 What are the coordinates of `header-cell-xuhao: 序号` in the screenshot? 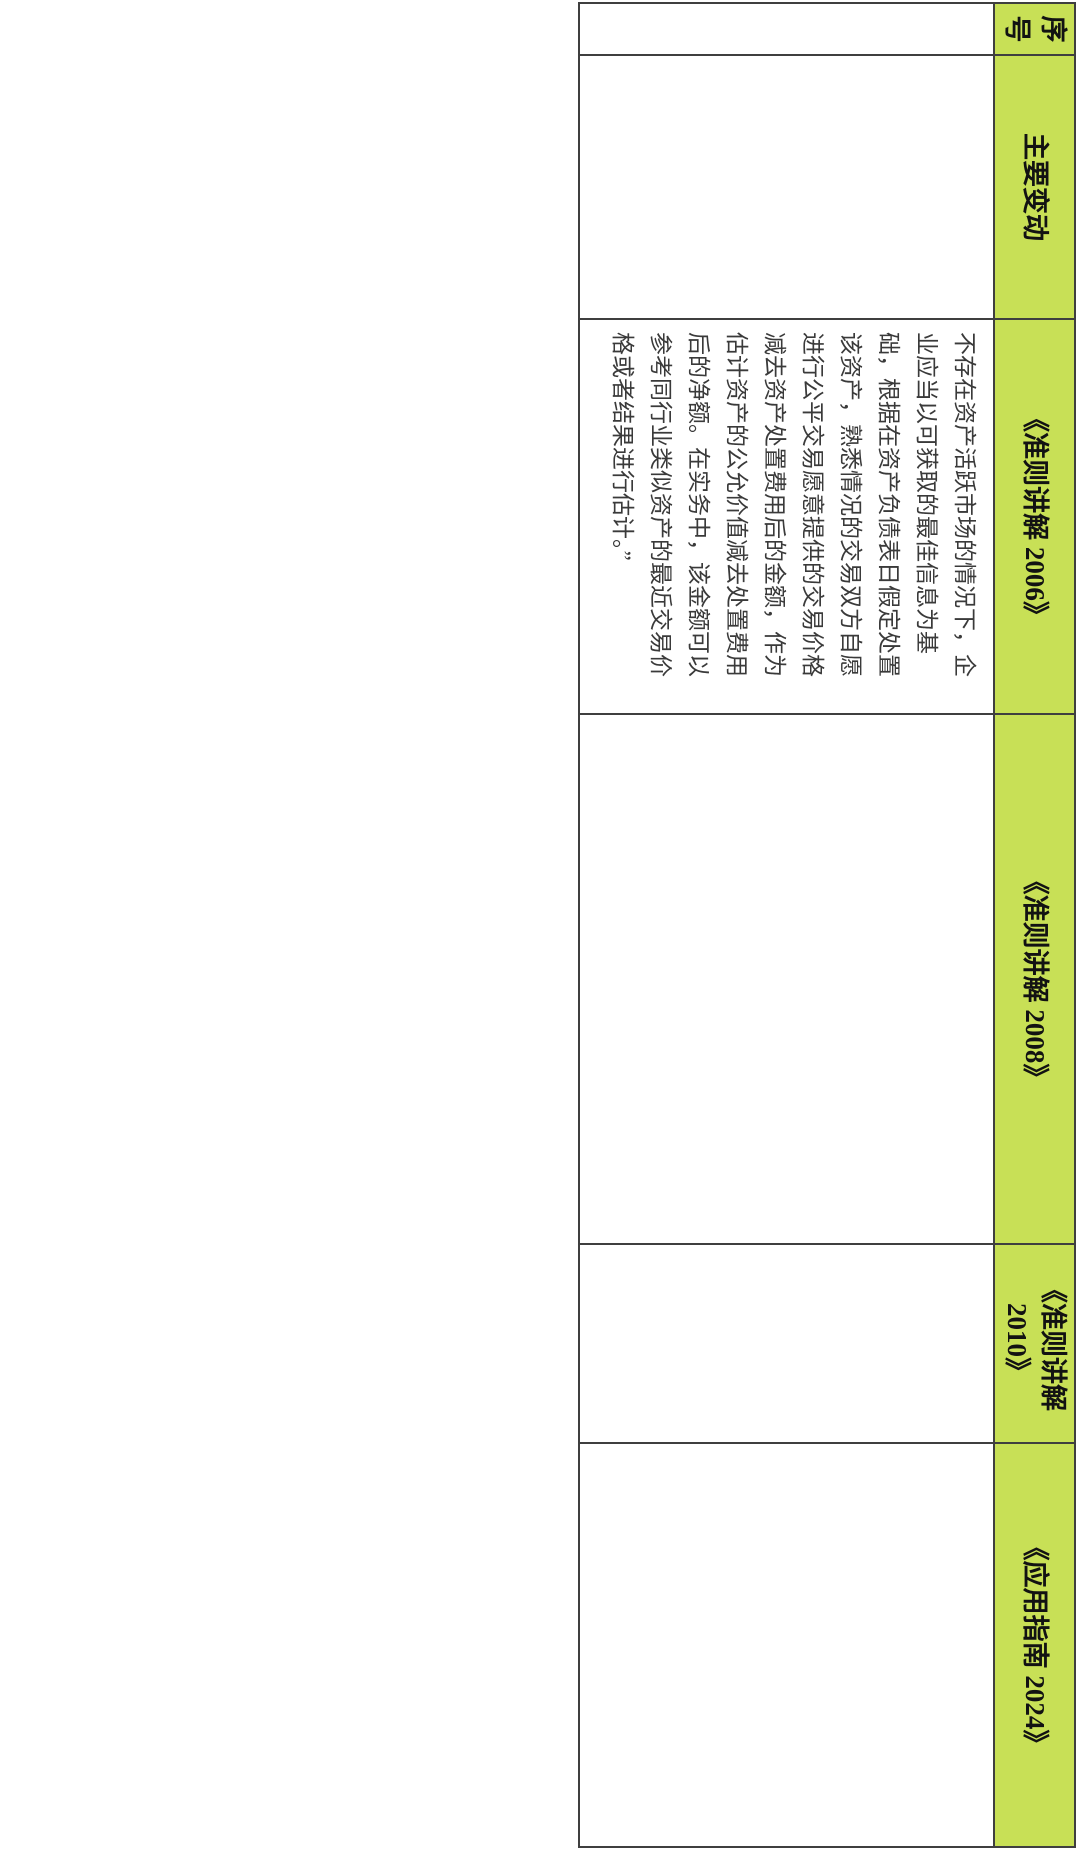 It's located at (1034, 29).